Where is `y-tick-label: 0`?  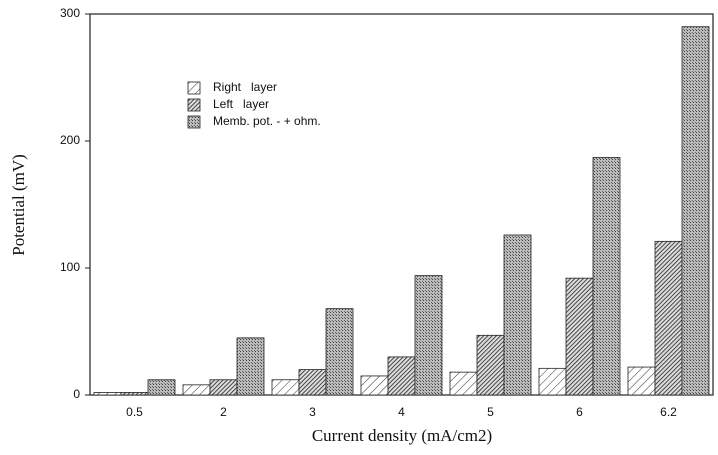 y-tick-label: 0 is located at coordinates (76, 394).